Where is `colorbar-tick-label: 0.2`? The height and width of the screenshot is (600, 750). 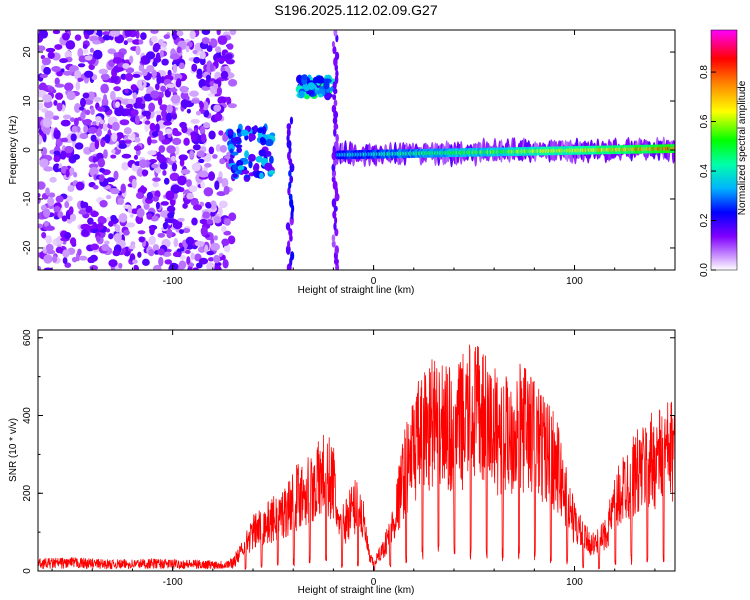 colorbar-tick-label: 0.2 is located at coordinates (704, 220).